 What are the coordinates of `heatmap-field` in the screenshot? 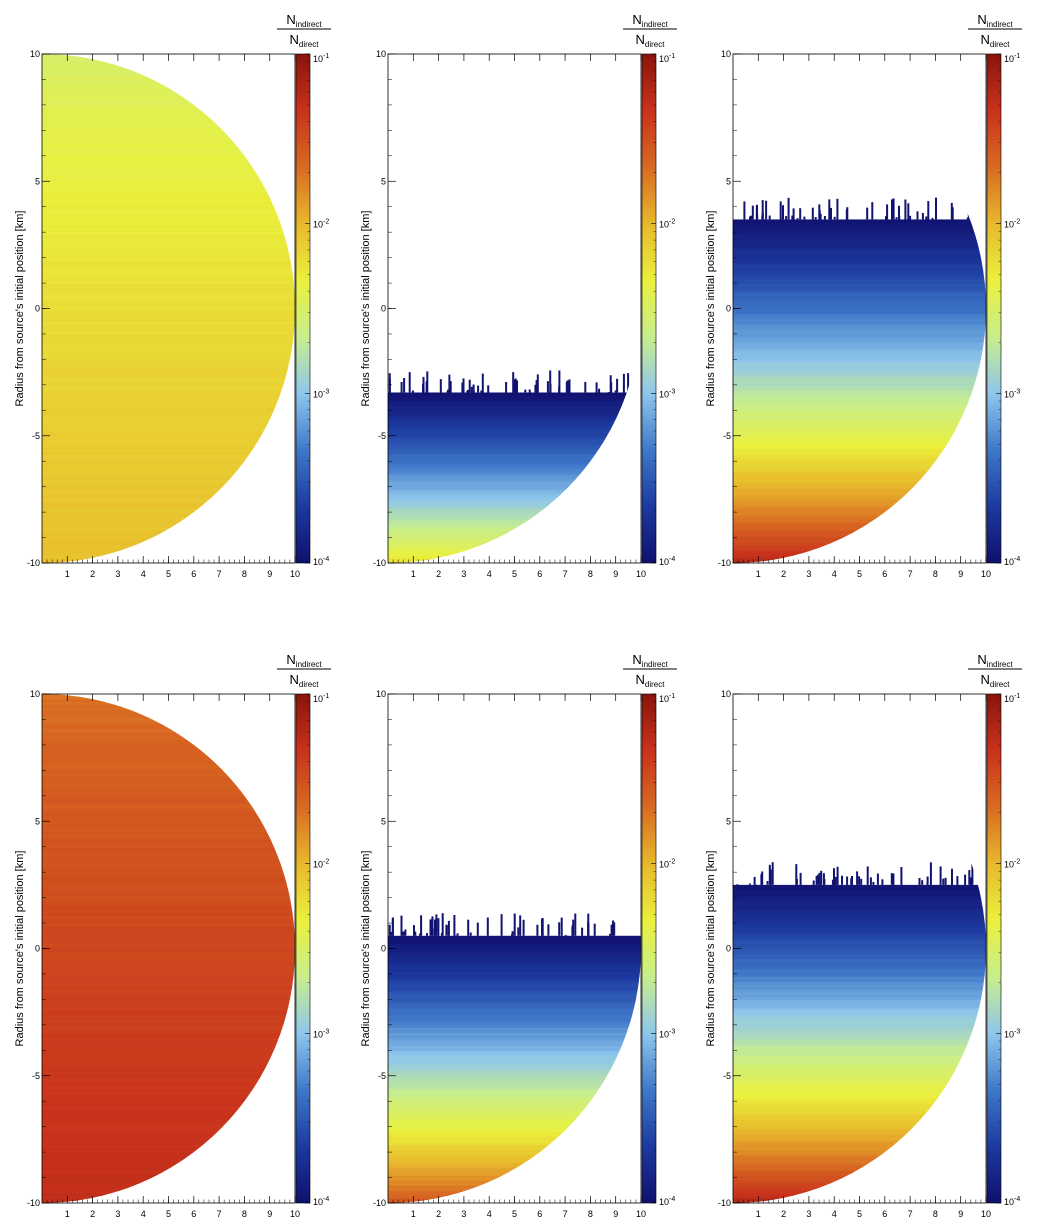 It's located at (859, 379).